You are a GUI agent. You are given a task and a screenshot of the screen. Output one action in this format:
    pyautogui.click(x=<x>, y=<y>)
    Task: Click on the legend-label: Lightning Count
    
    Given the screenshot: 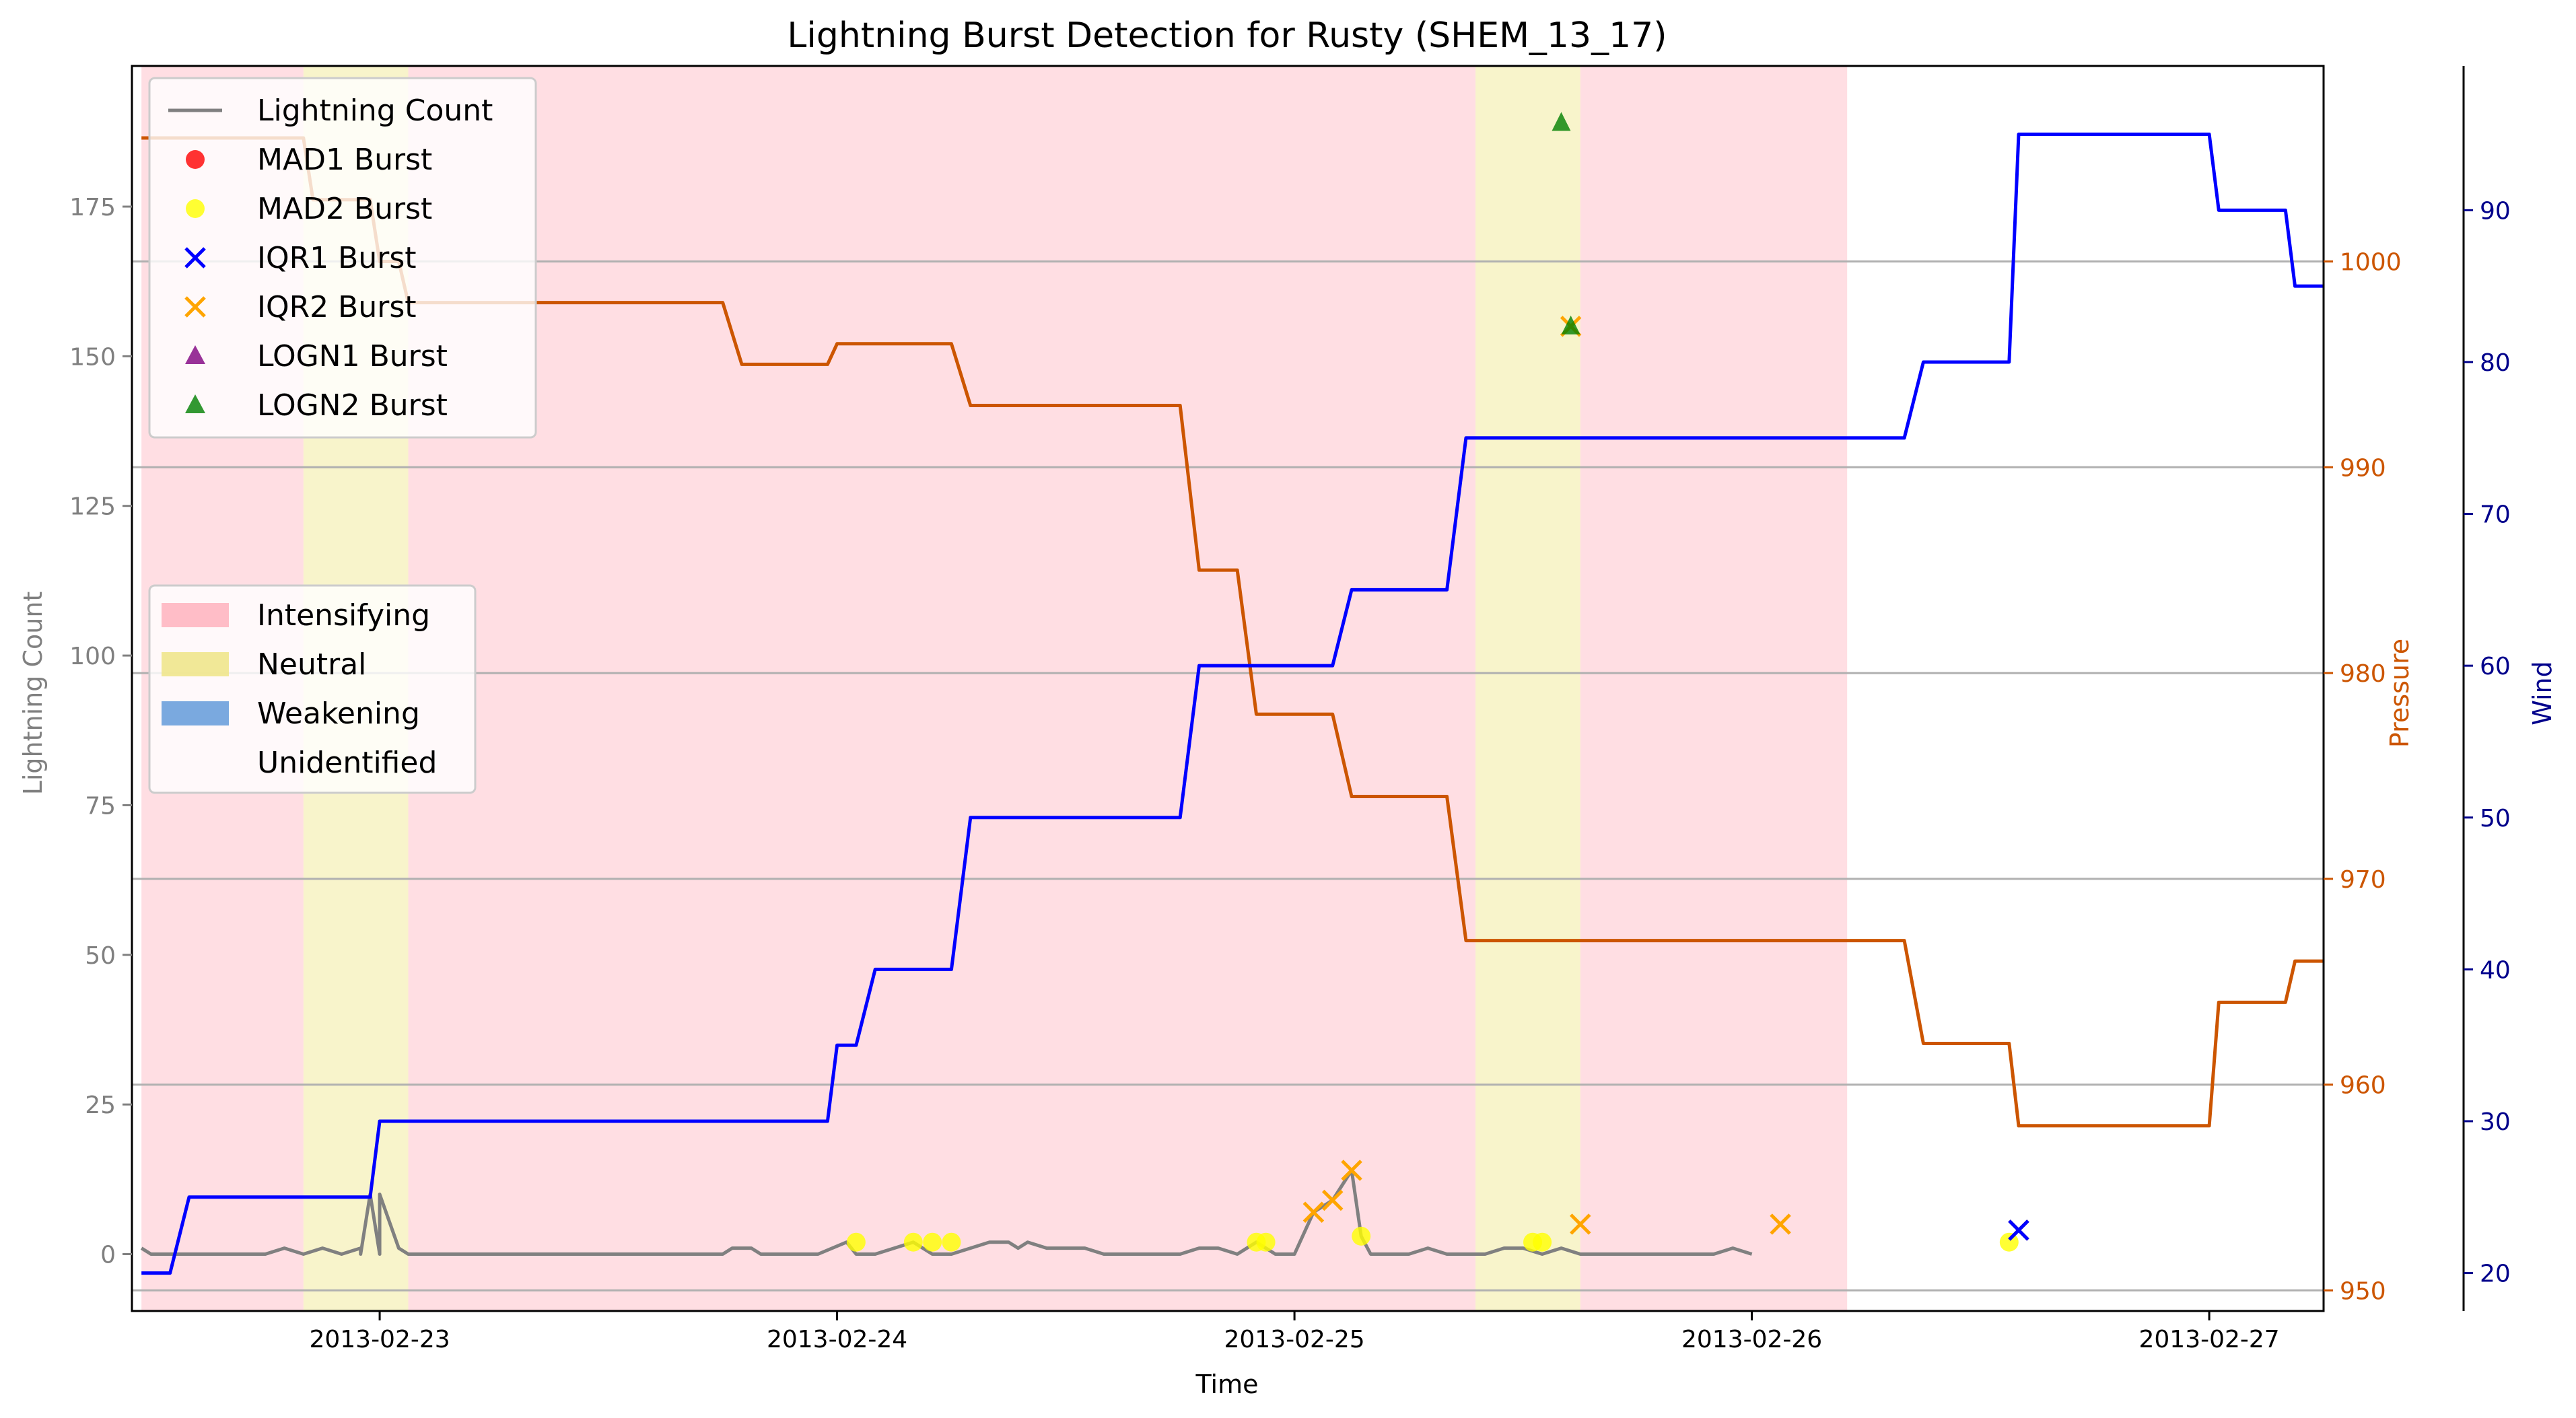 What is the action you would take?
    pyautogui.click(x=375, y=111)
    